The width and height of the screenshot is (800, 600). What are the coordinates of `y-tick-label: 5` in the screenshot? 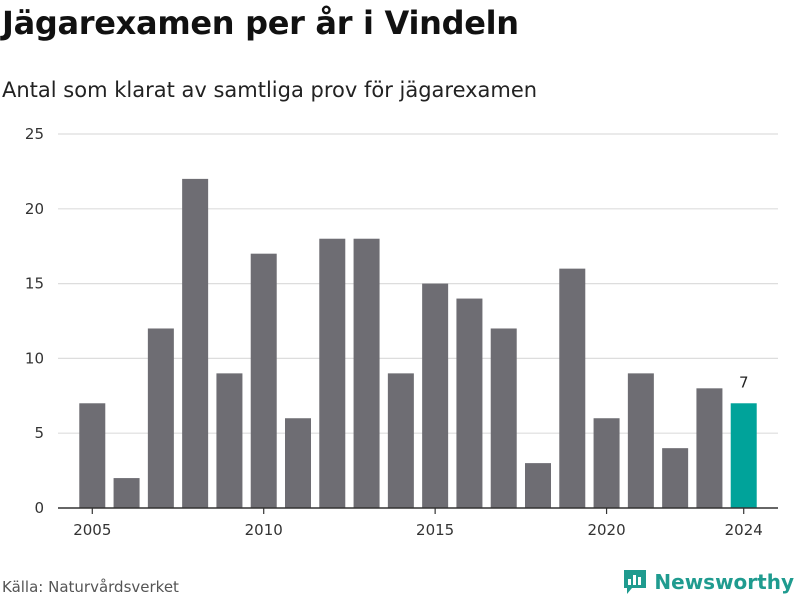 It's located at (39, 433).